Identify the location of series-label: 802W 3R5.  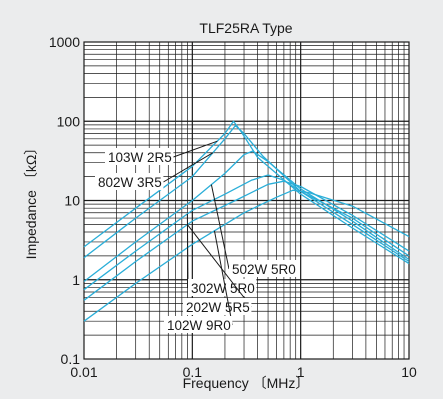
(130, 182).